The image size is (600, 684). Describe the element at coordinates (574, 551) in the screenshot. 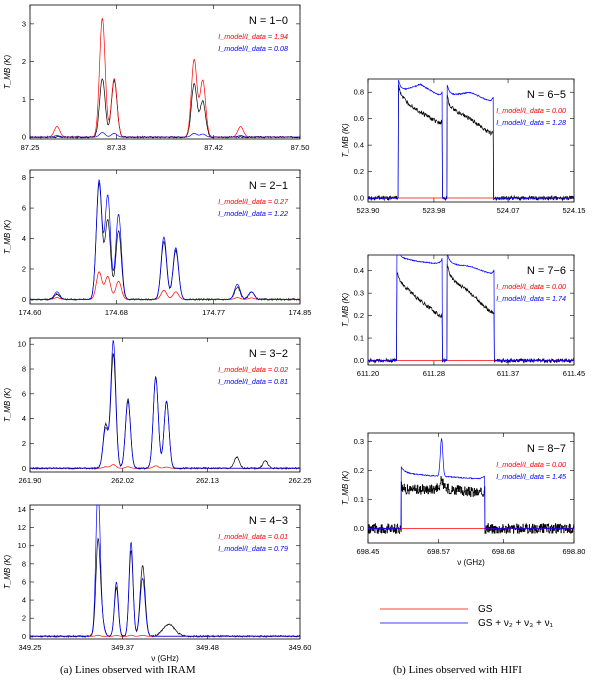

I see `x-tick-label: 698.80` at that location.